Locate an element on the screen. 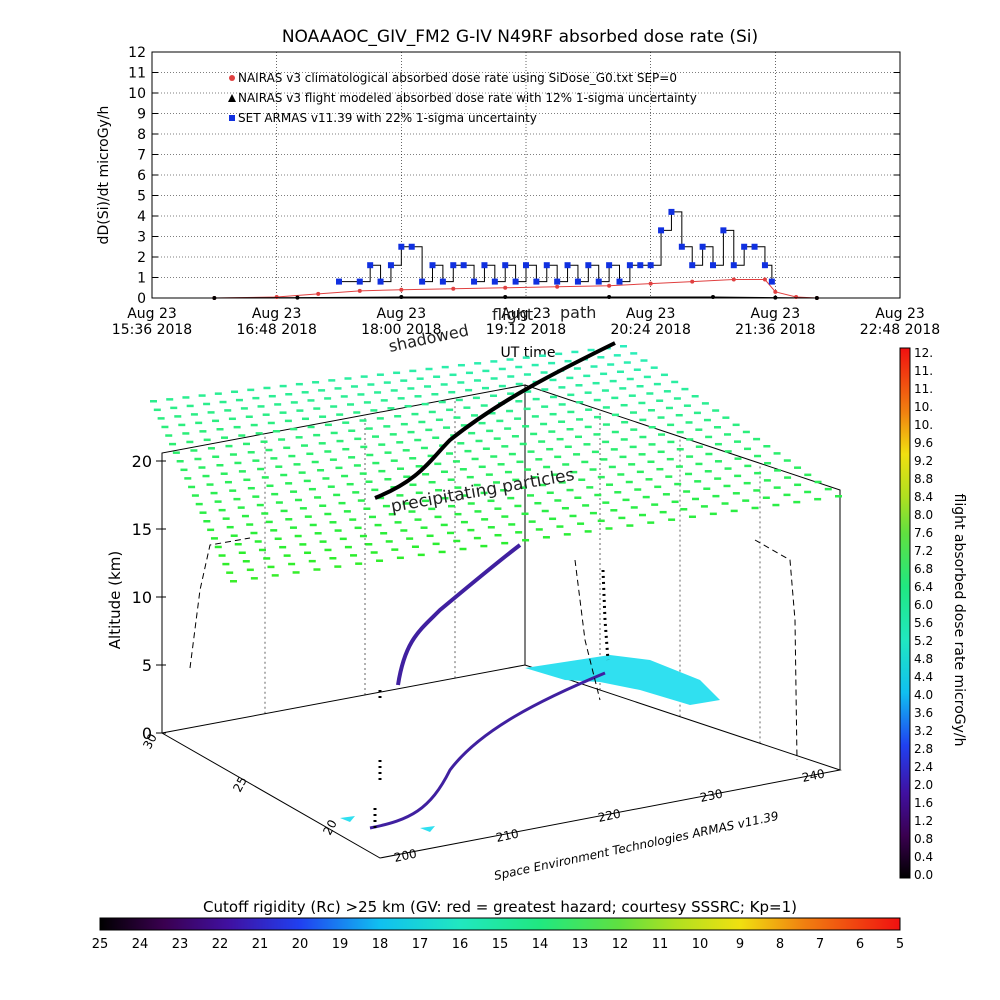 The width and height of the screenshot is (1000, 1000). y-tick-label: 7 is located at coordinates (141, 156).